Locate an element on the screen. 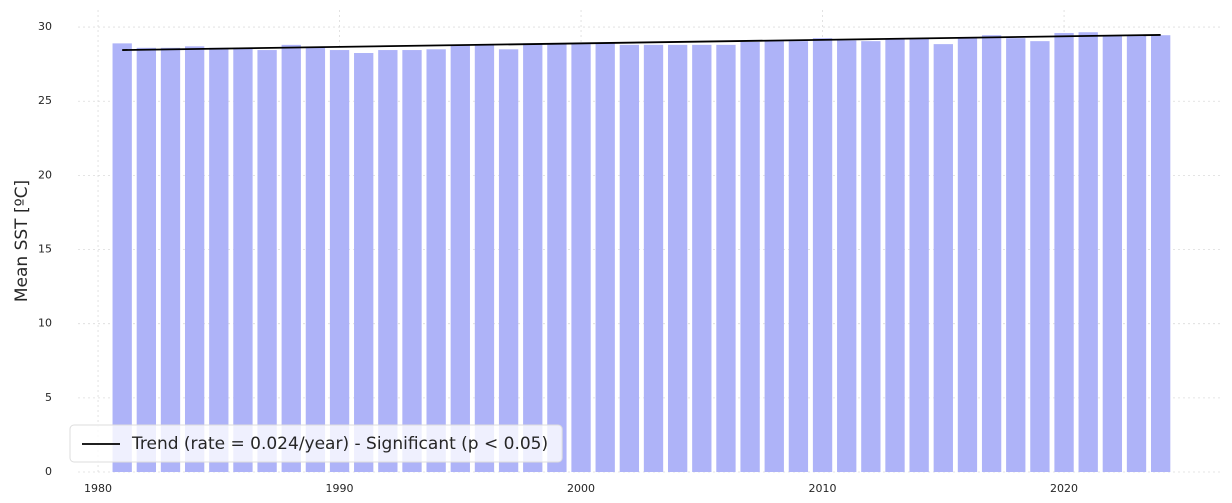 This screenshot has width=1232, height=503. x-tick-label: 1980 is located at coordinates (98, 488).